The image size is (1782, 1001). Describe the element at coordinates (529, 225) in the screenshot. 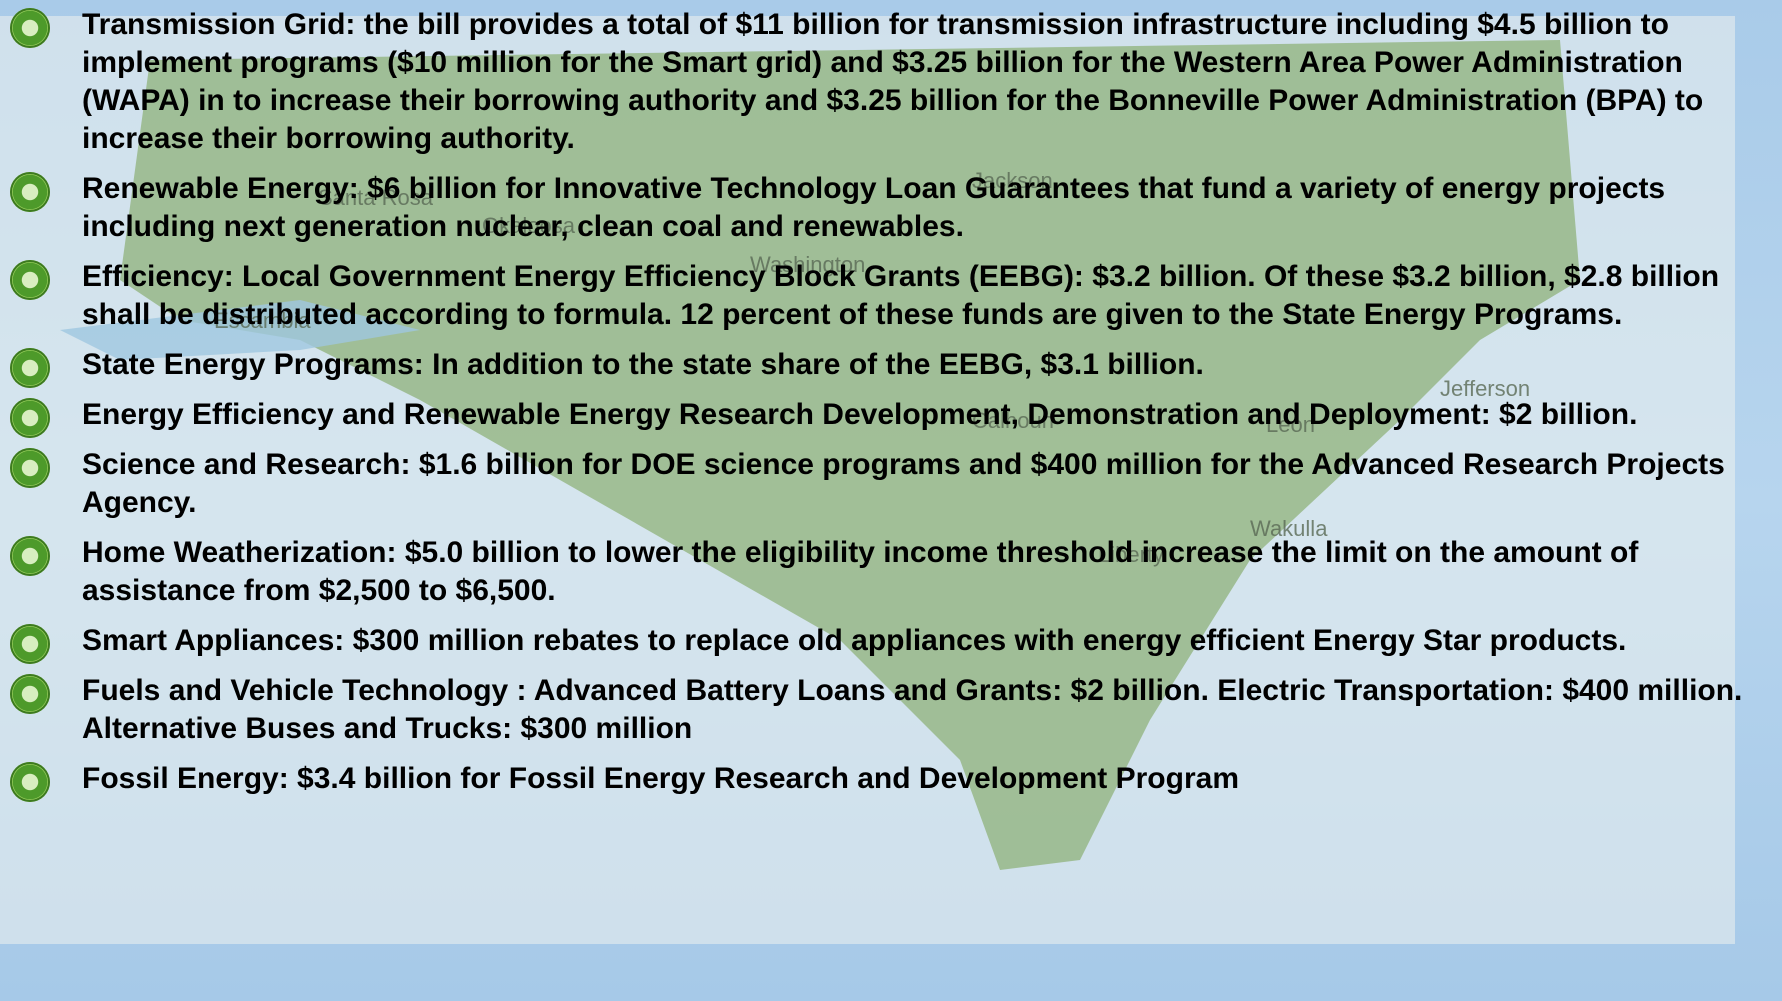

I see `map-label: Okaloosa` at that location.